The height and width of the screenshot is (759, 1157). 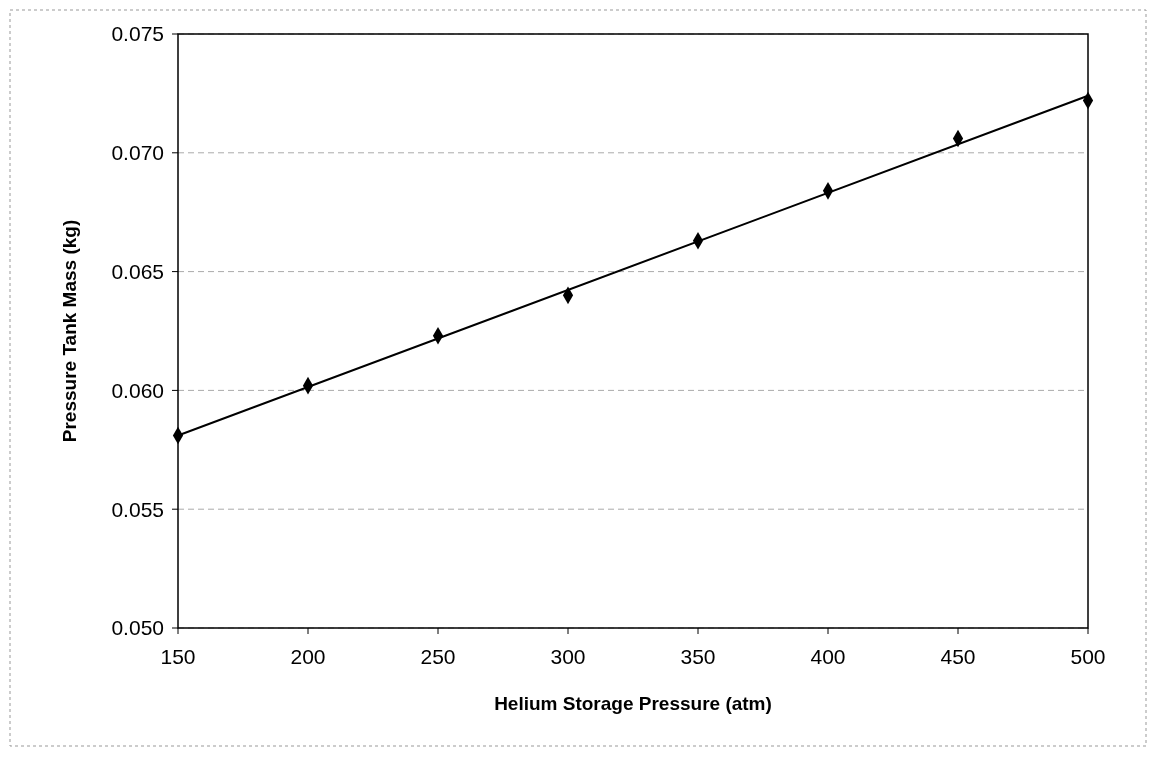 I want to click on x-tick-label: 400, so click(x=828, y=656).